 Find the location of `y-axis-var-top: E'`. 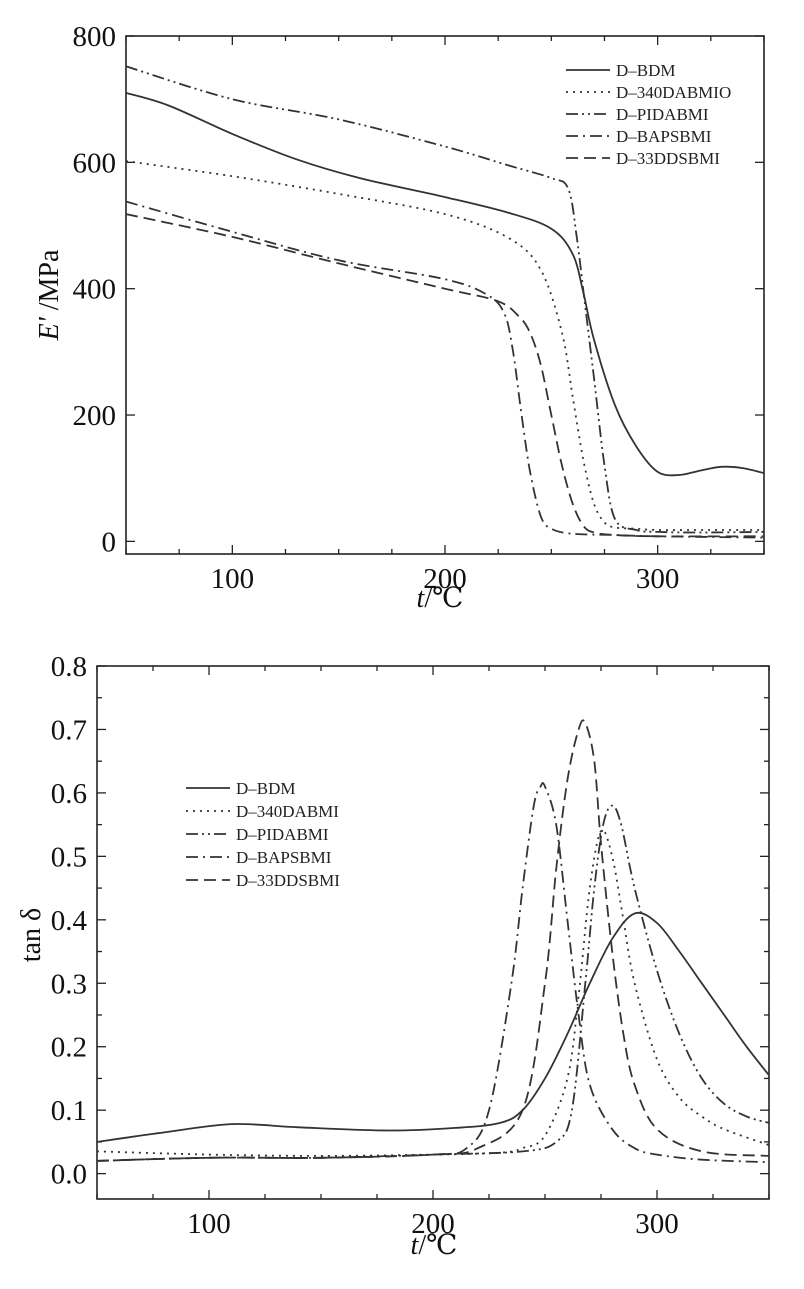

y-axis-var-top: E' is located at coordinates (49, 328).